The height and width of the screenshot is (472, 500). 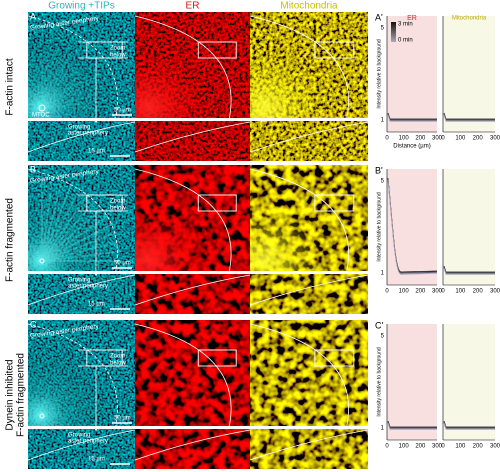 I want to click on legend-swatch, so click(x=393, y=32).